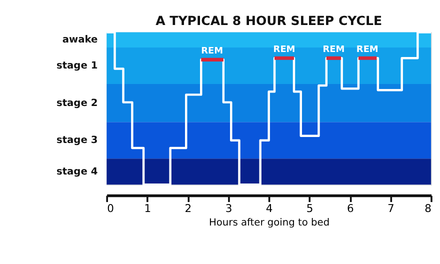 The image size is (440, 264). What do you see at coordinates (148, 208) in the screenshot?
I see `x-tick-label: 1` at bounding box center [148, 208].